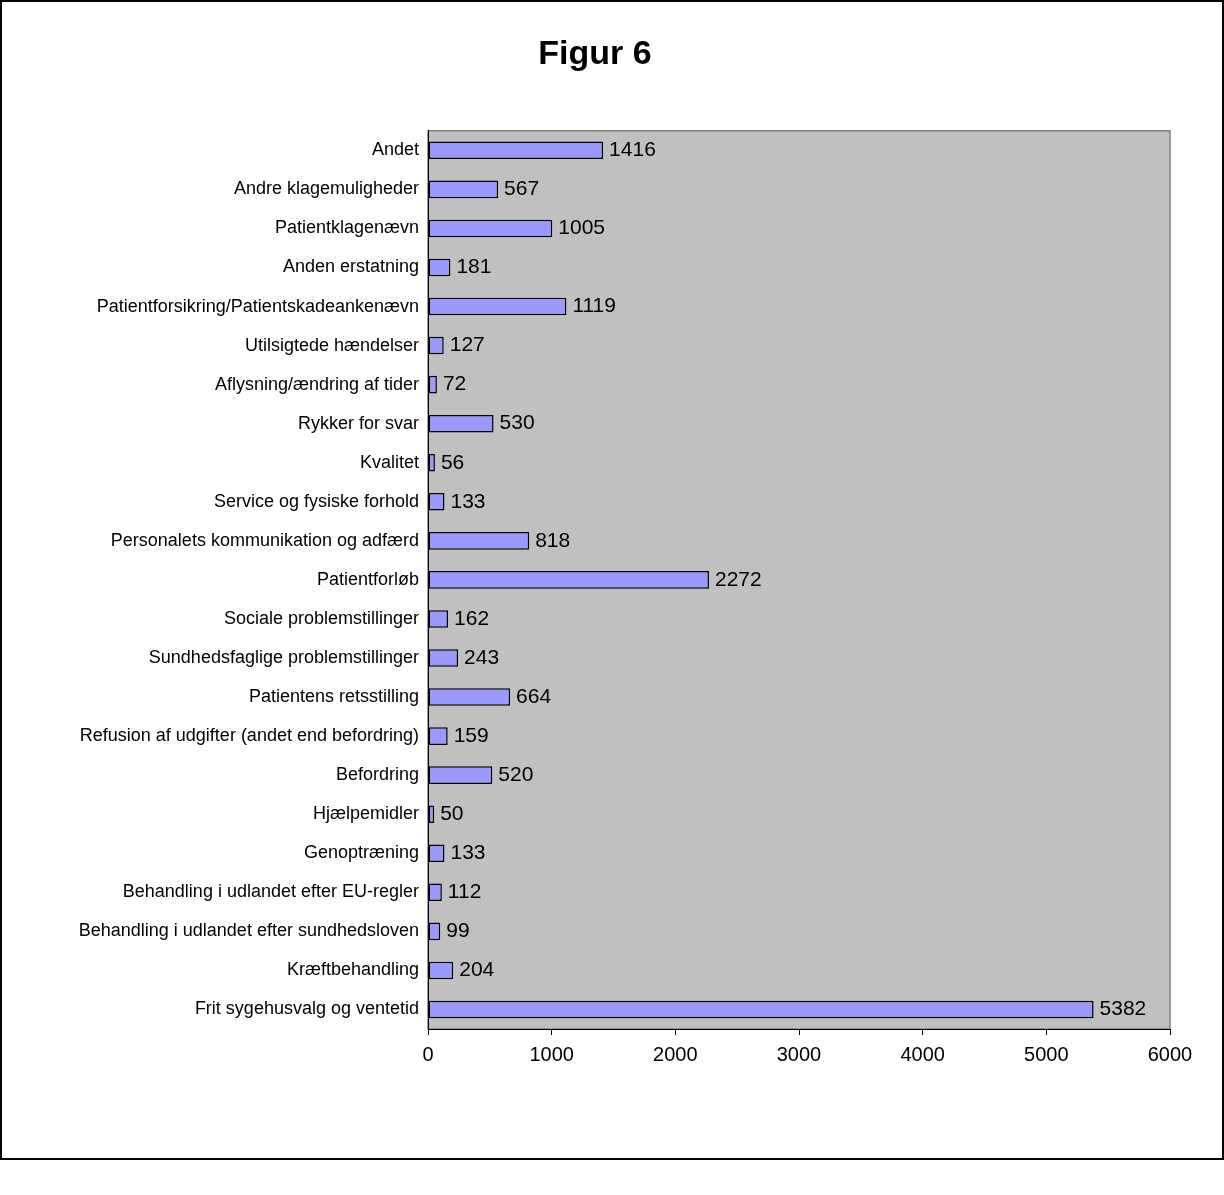 The image size is (1224, 1195). I want to click on y-tick-label: Befordring, so click(377, 774).